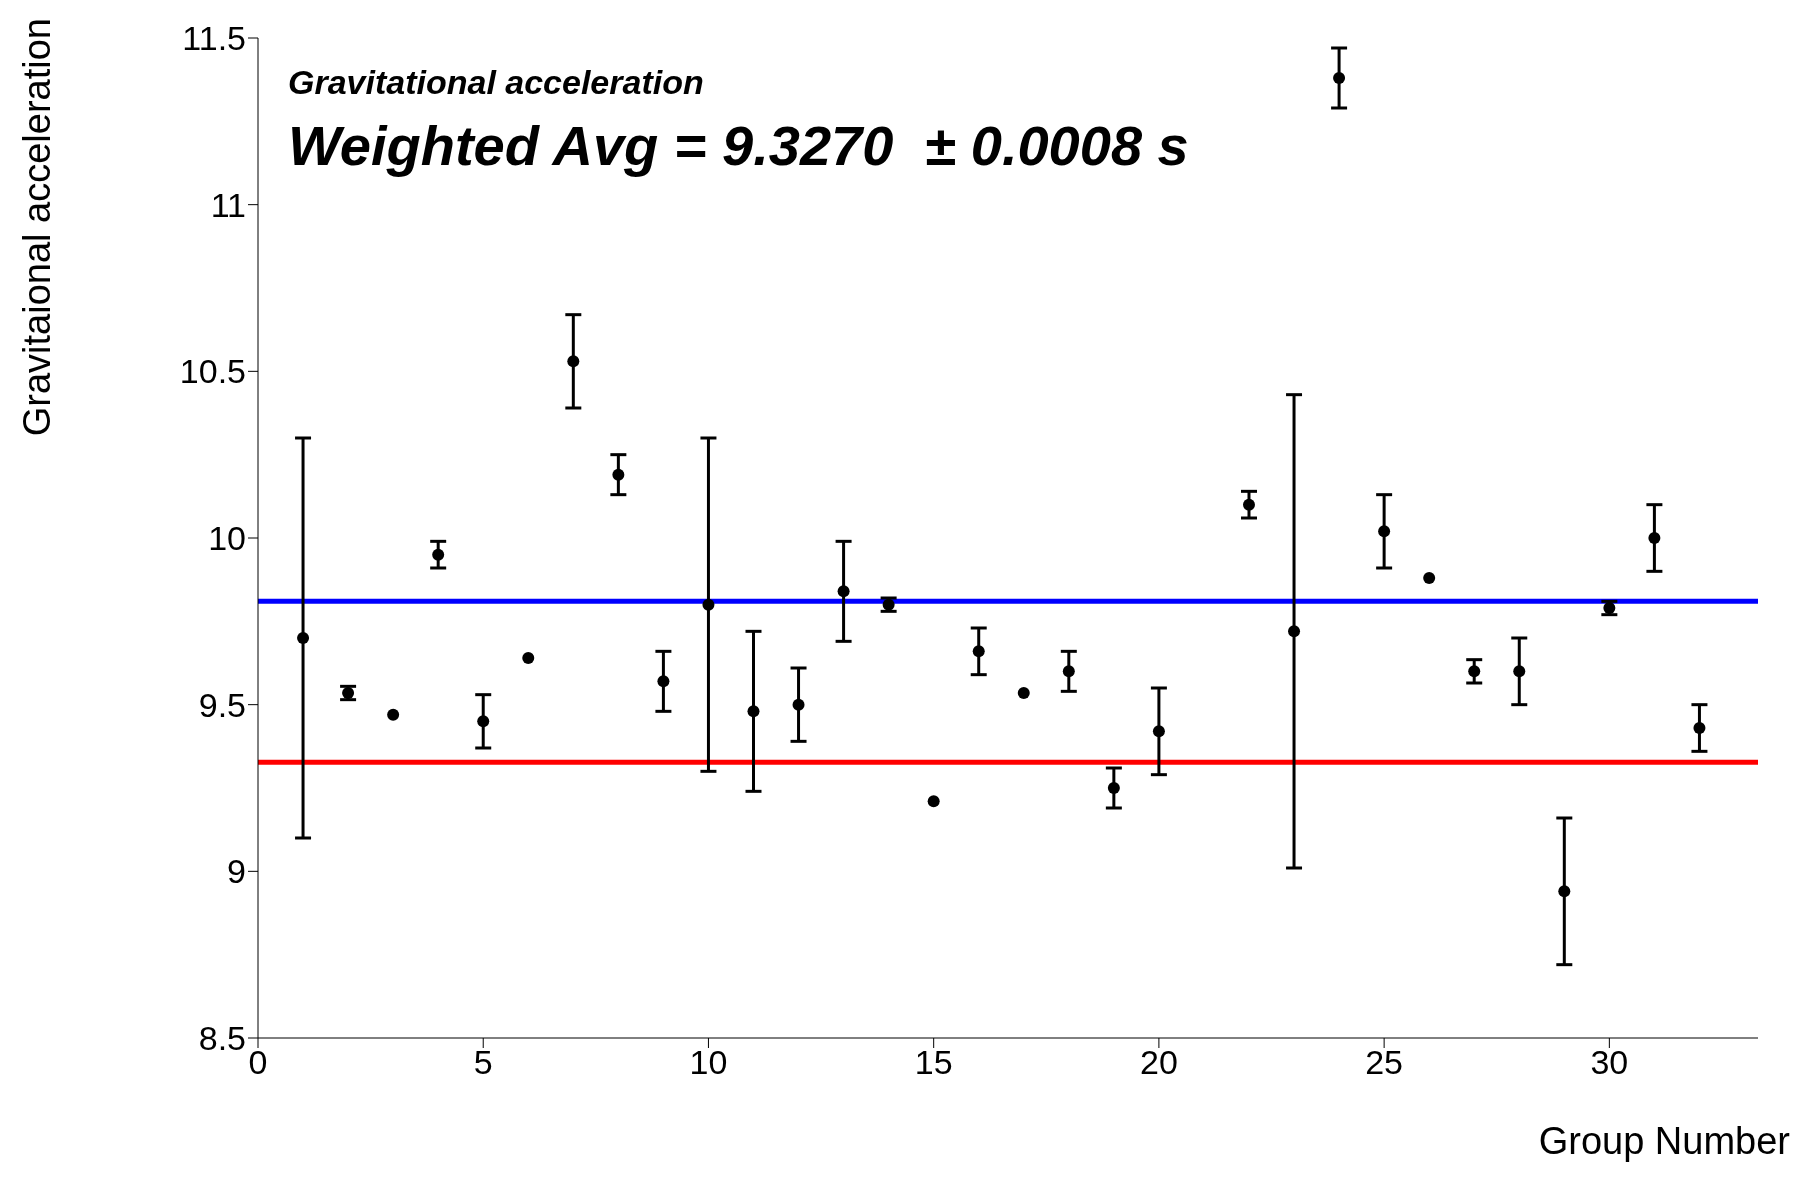  What do you see at coordinates (708, 1062) in the screenshot?
I see `x-tick-label: 10` at bounding box center [708, 1062].